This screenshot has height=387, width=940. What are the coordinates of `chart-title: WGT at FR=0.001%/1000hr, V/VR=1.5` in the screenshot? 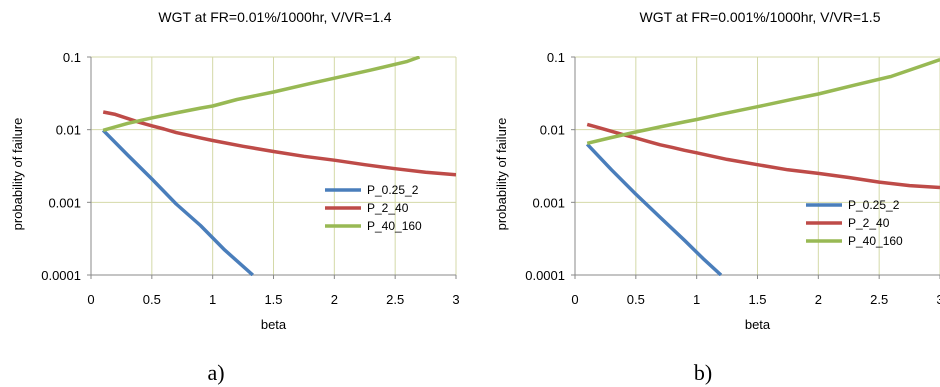 It's located at (760, 17).